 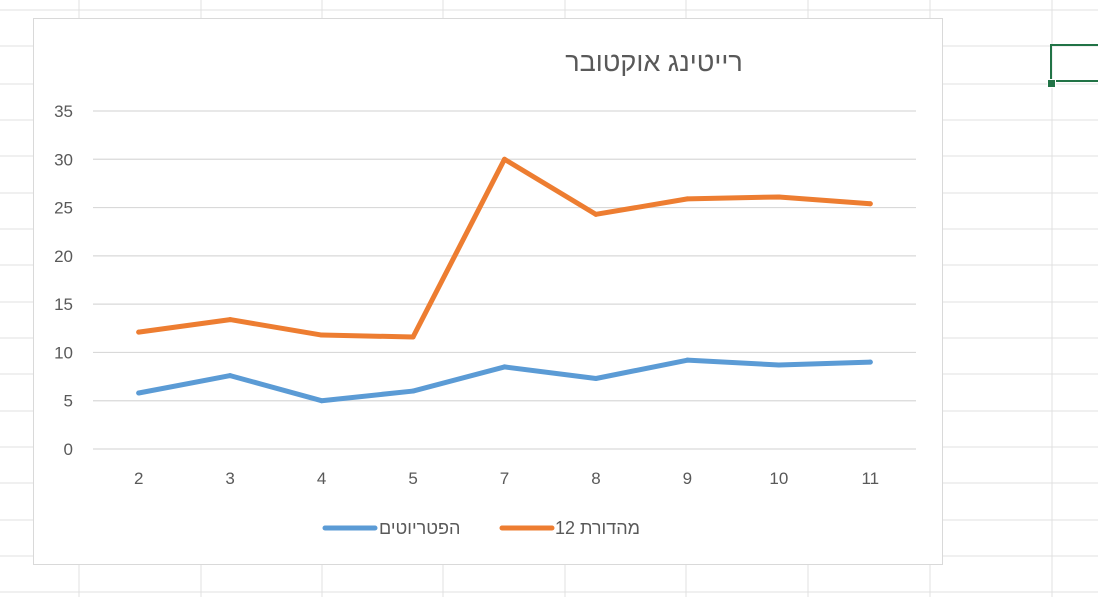 What do you see at coordinates (412, 478) in the screenshot?
I see `x-tick-label: 5` at bounding box center [412, 478].